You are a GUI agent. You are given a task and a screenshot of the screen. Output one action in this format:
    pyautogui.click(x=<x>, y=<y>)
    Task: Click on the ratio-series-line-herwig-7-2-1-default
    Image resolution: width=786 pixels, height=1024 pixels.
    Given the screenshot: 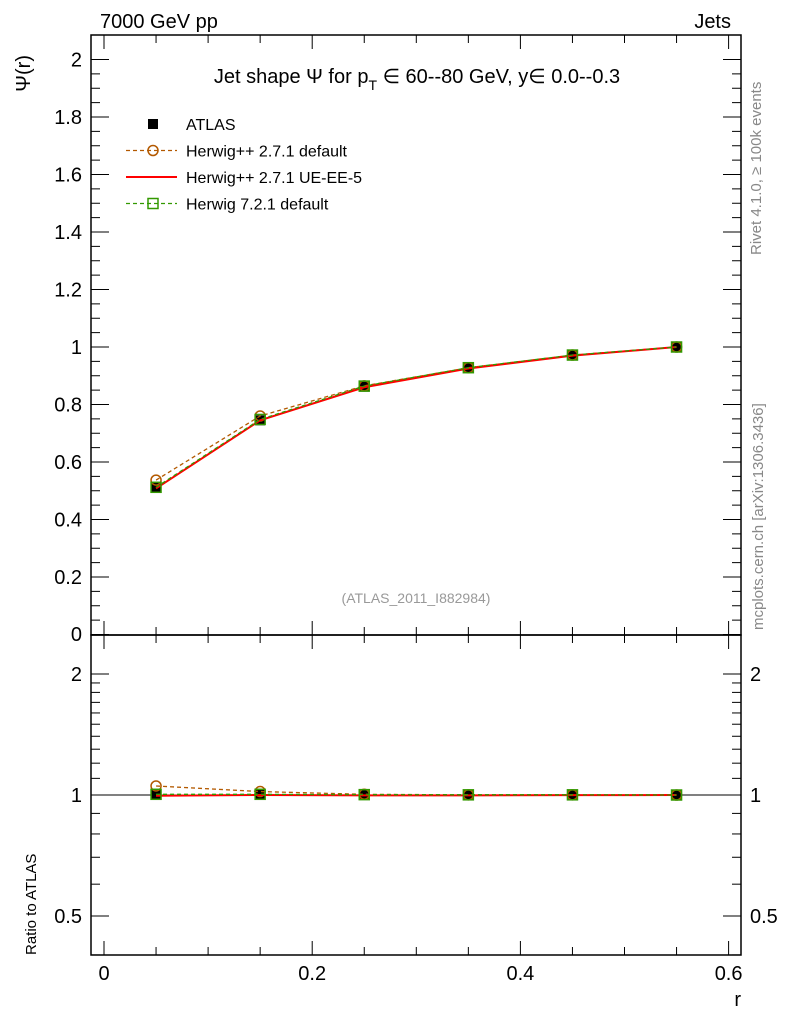 What is the action you would take?
    pyautogui.click(x=416, y=794)
    